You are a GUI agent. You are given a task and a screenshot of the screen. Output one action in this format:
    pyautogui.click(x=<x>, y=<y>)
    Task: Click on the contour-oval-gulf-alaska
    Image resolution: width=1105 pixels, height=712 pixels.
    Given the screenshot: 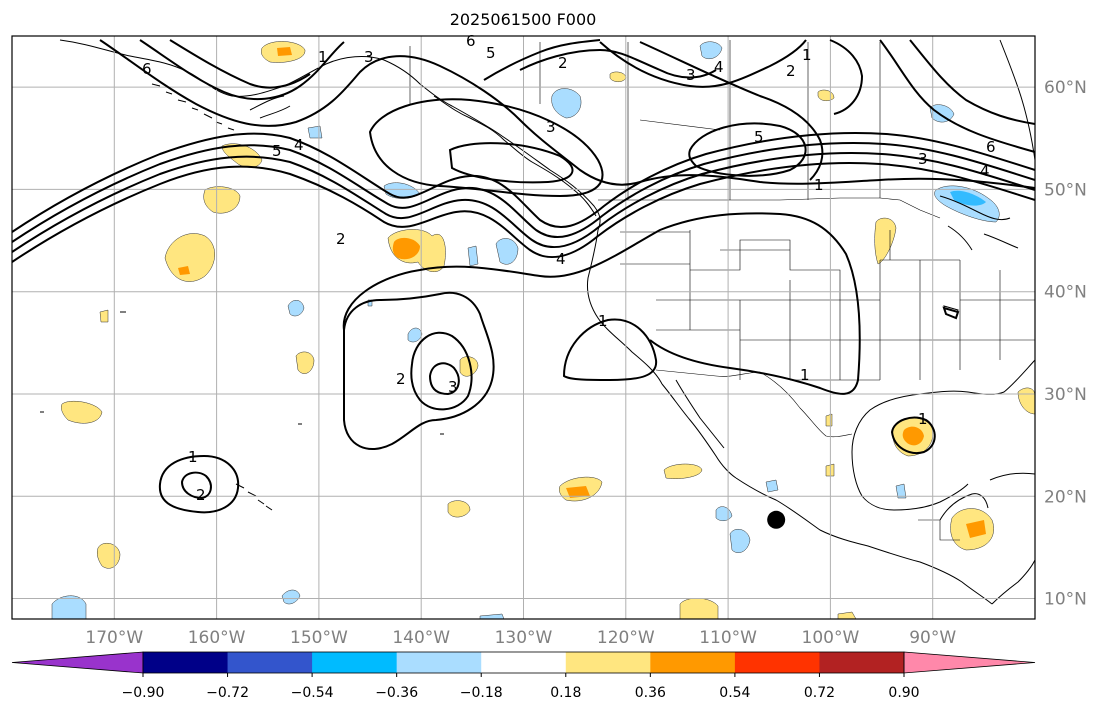 What is the action you would take?
    pyautogui.click(x=486, y=148)
    